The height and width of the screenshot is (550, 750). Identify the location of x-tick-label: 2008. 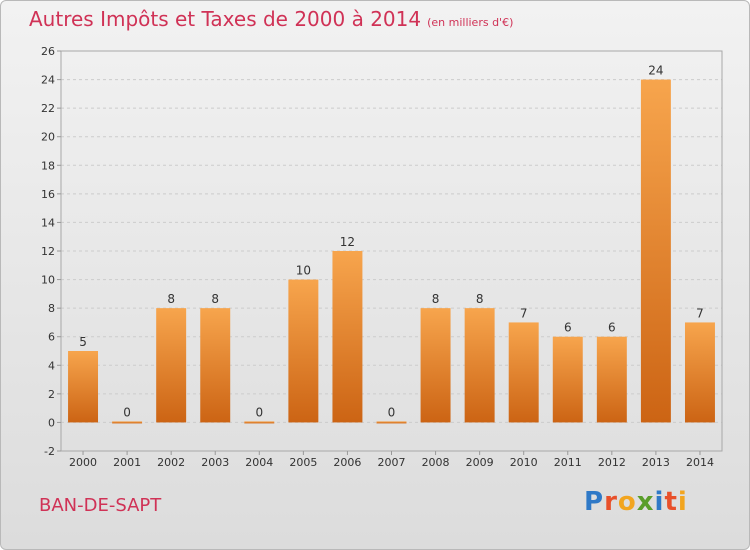
(436, 462).